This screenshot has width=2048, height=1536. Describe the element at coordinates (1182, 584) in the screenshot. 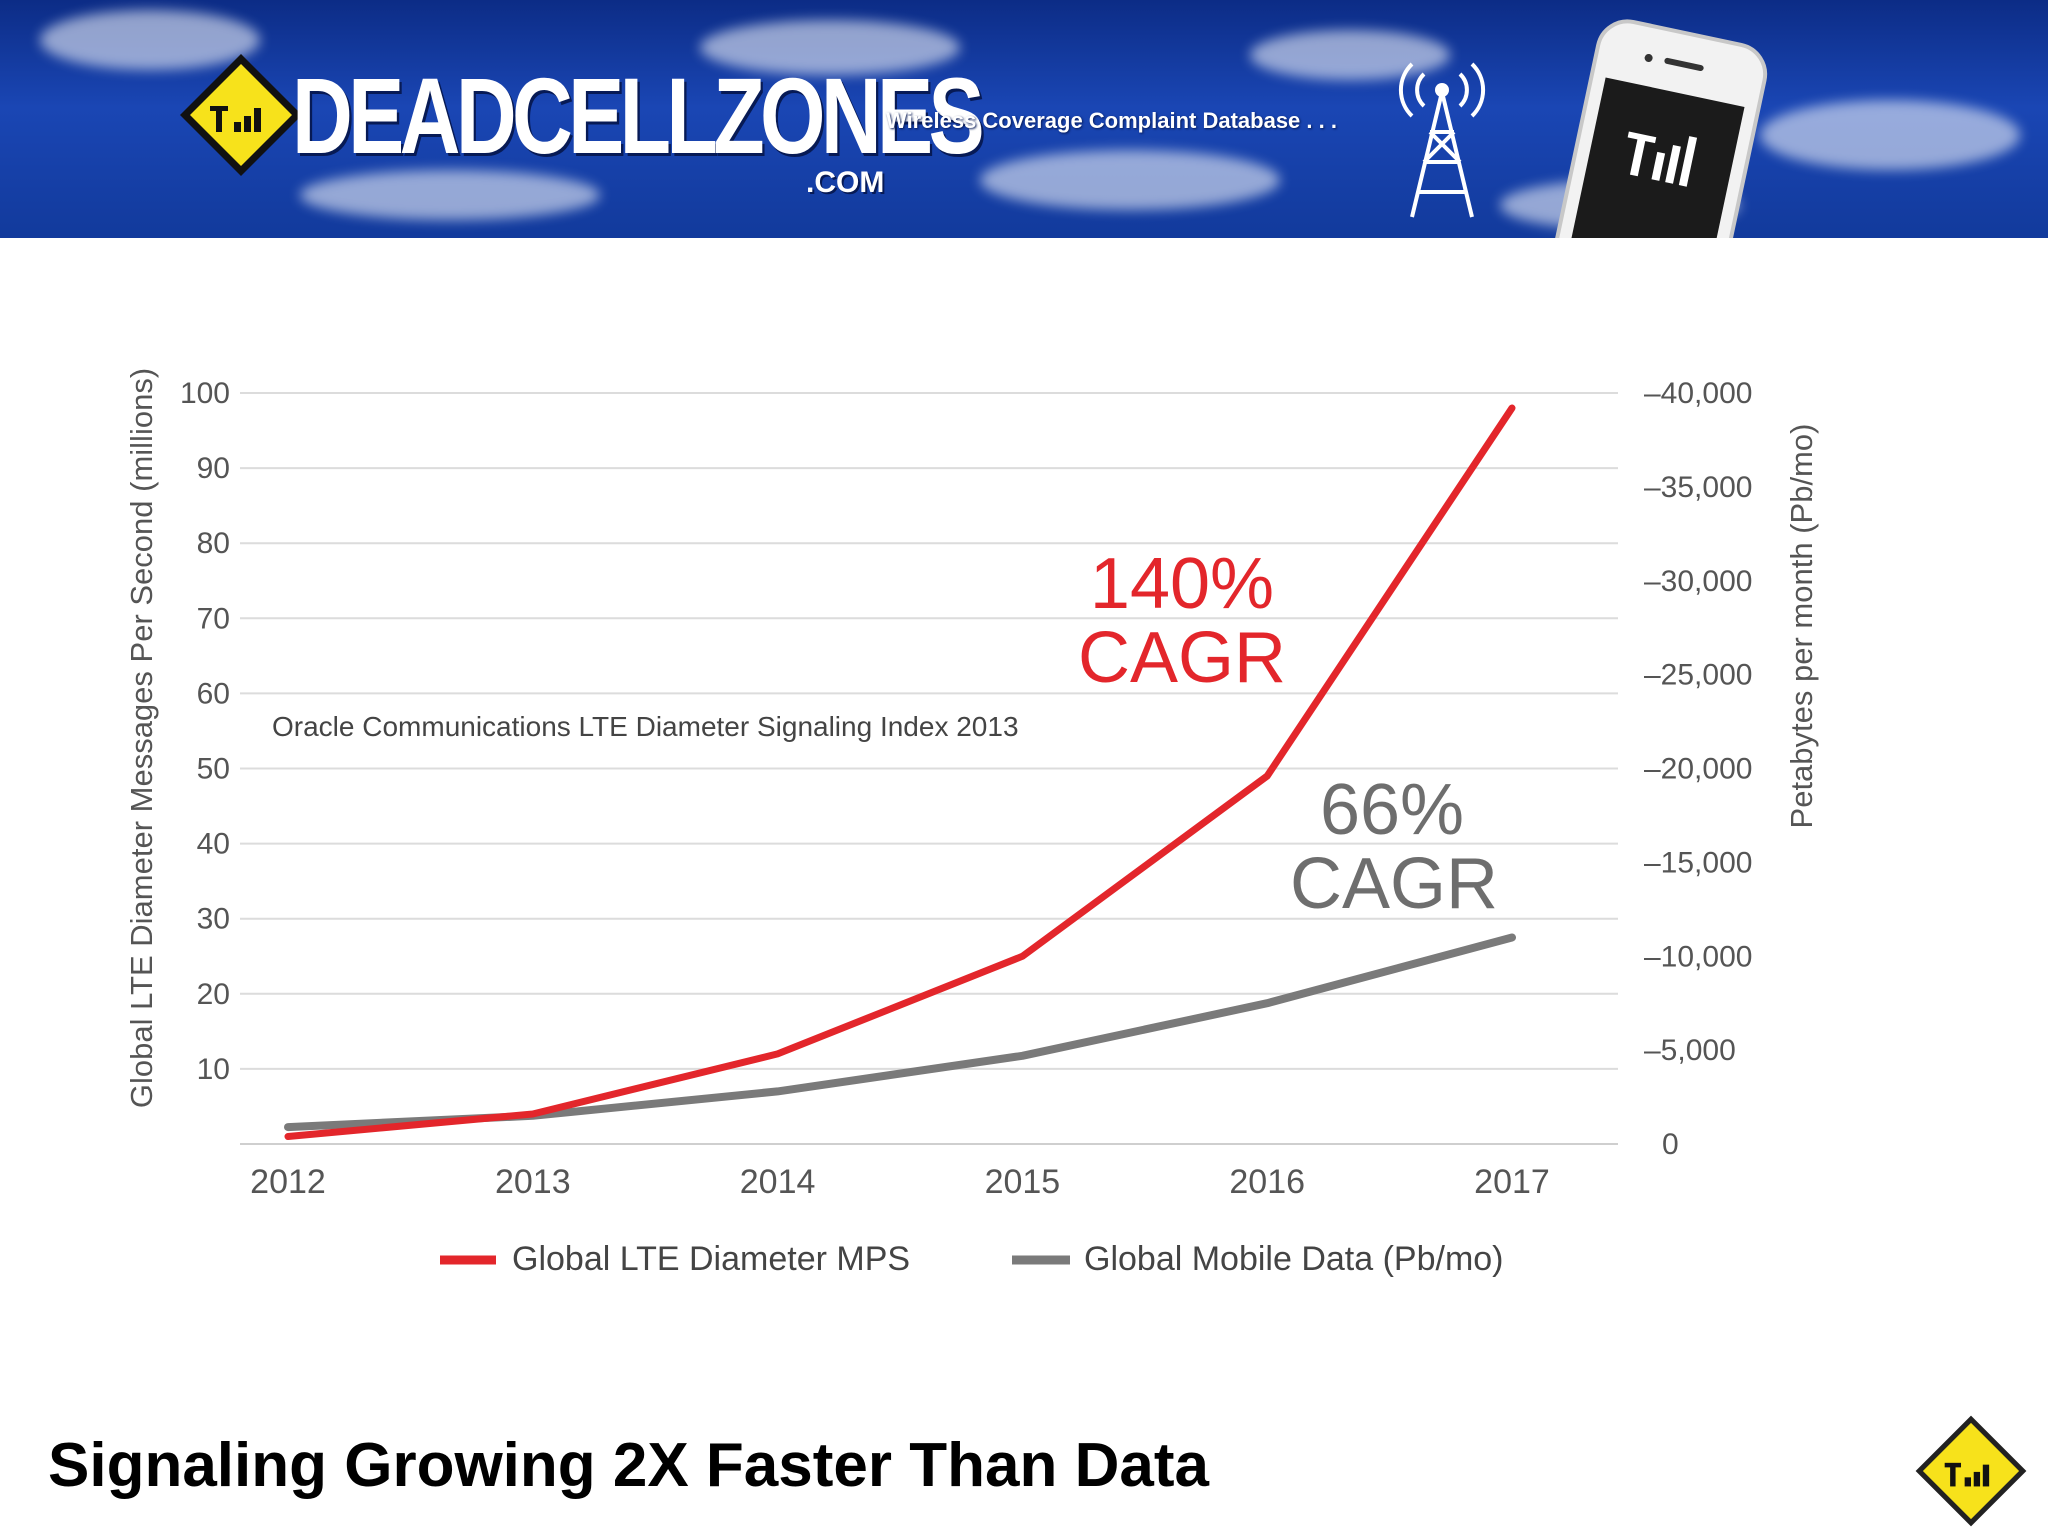

I see `lte-cagr-percent: 140%` at that location.